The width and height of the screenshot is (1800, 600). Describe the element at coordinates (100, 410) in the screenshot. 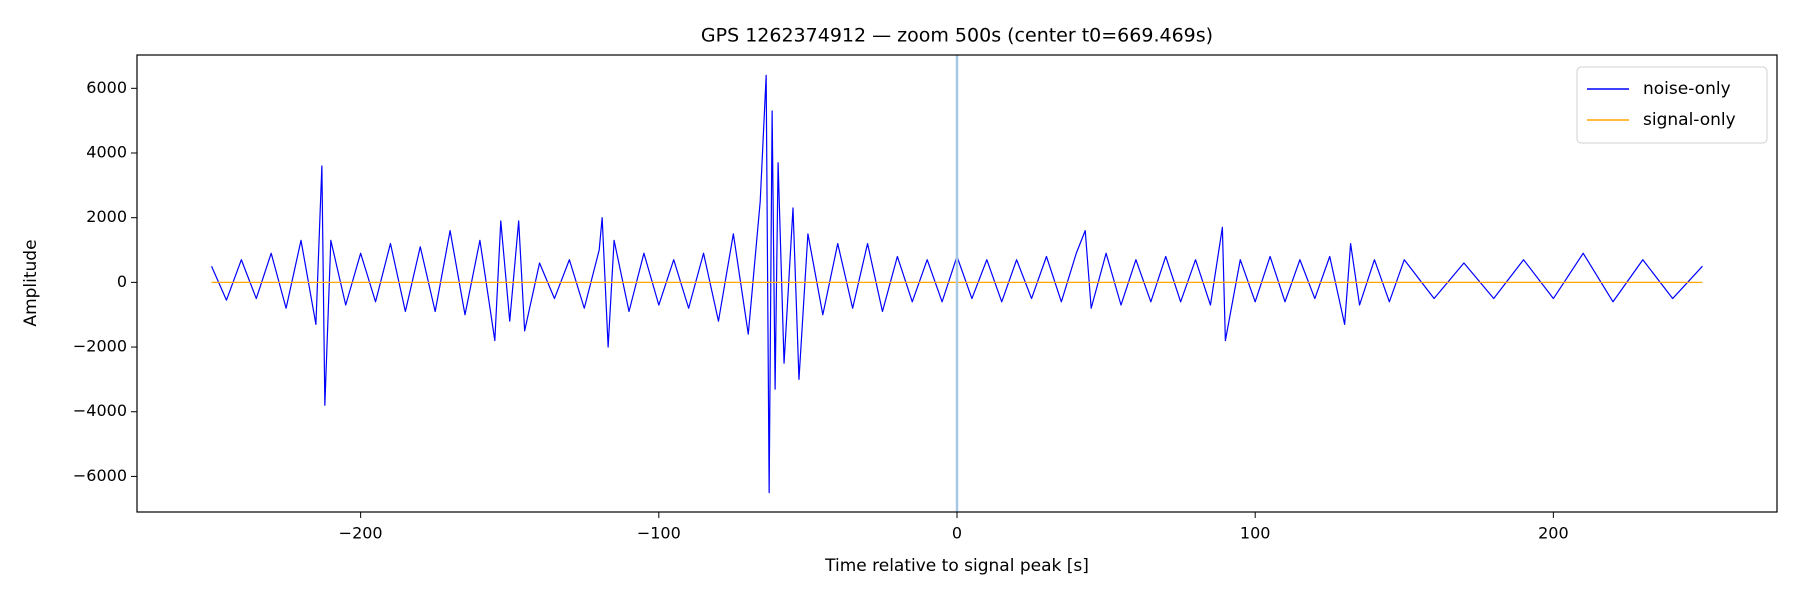

I see `y-tick-label: −4000` at that location.